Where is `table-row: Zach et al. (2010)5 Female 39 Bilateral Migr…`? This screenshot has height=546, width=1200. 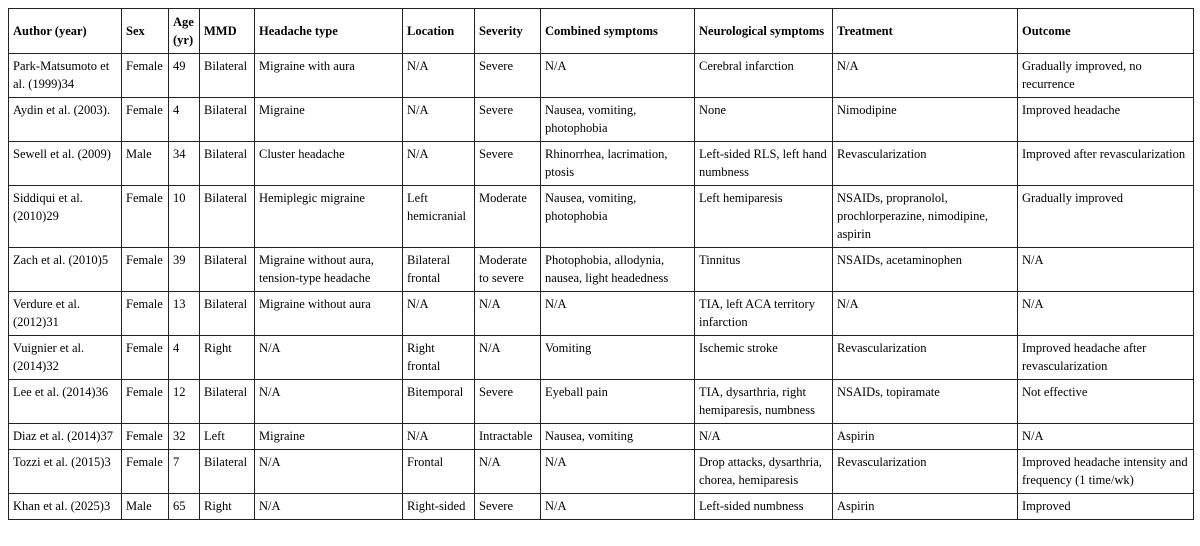
table-row: Zach et al. (2010)5 Female 39 Bilateral Migr… is located at coordinates (601, 269).